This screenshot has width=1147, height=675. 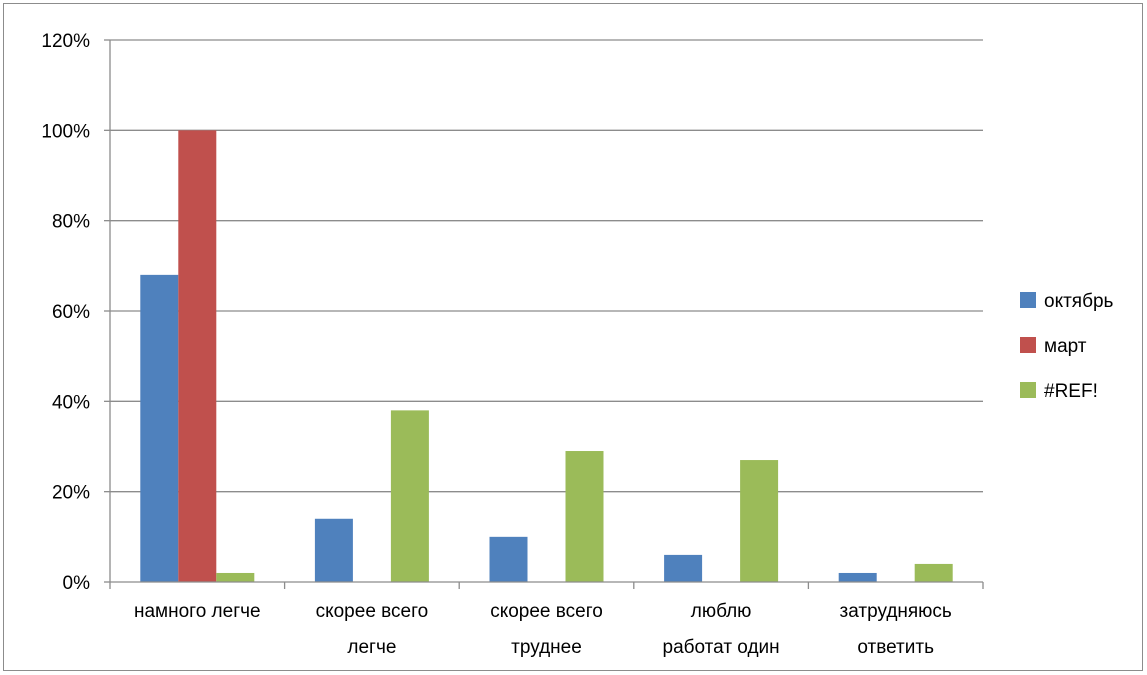 I want to click on x-tick-label: затрудняюсь, so click(x=896, y=611).